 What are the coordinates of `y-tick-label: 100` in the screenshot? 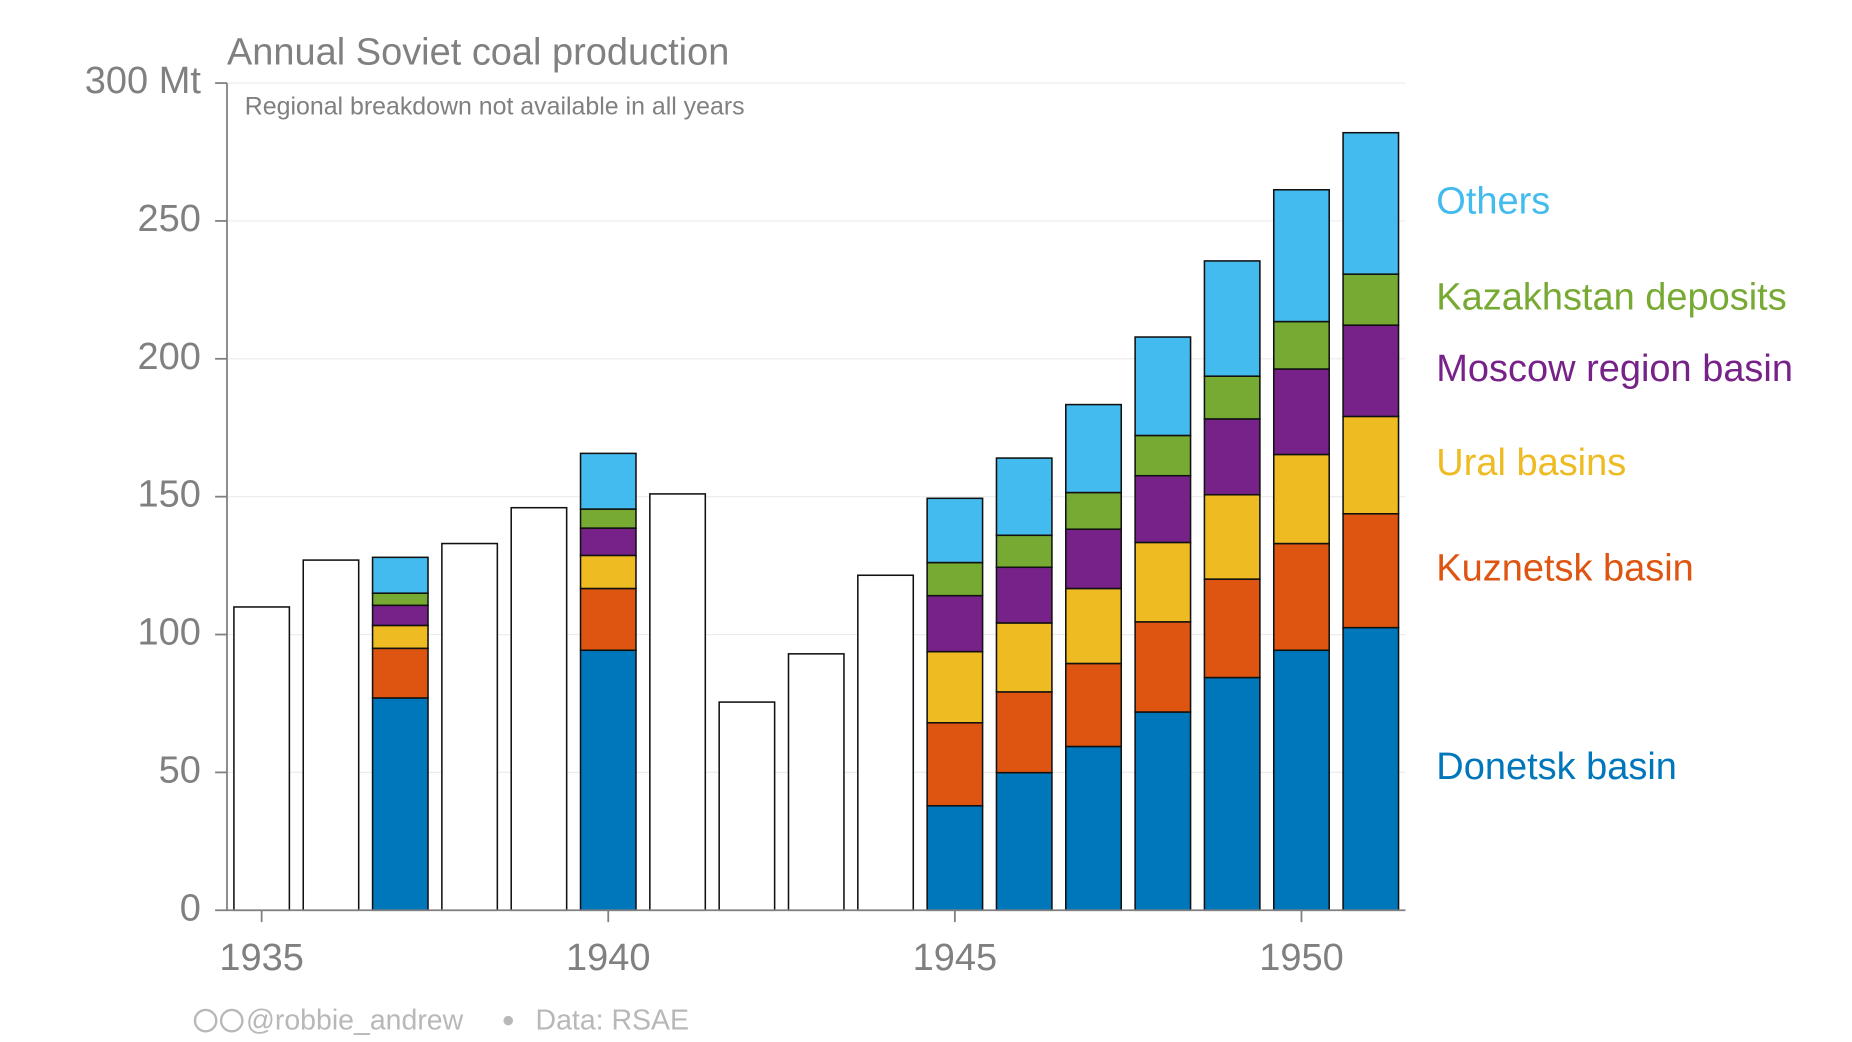 It's located at (169, 633).